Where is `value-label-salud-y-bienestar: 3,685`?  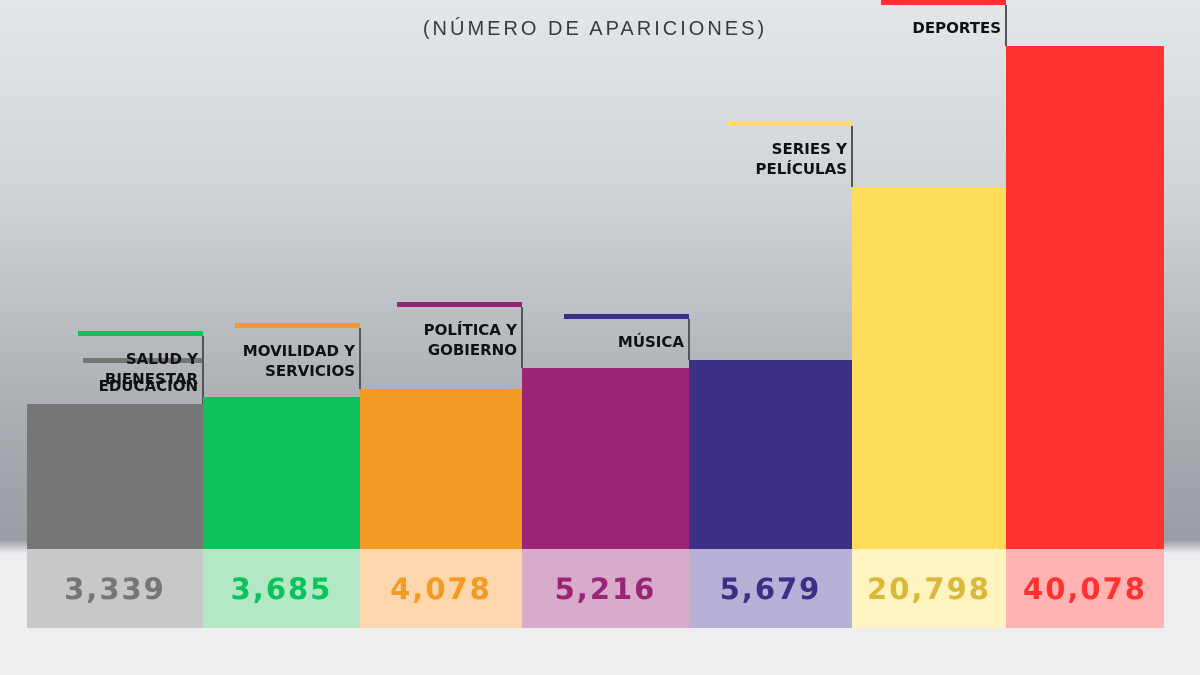 value-label-salud-y-bienestar: 3,685 is located at coordinates (281, 588).